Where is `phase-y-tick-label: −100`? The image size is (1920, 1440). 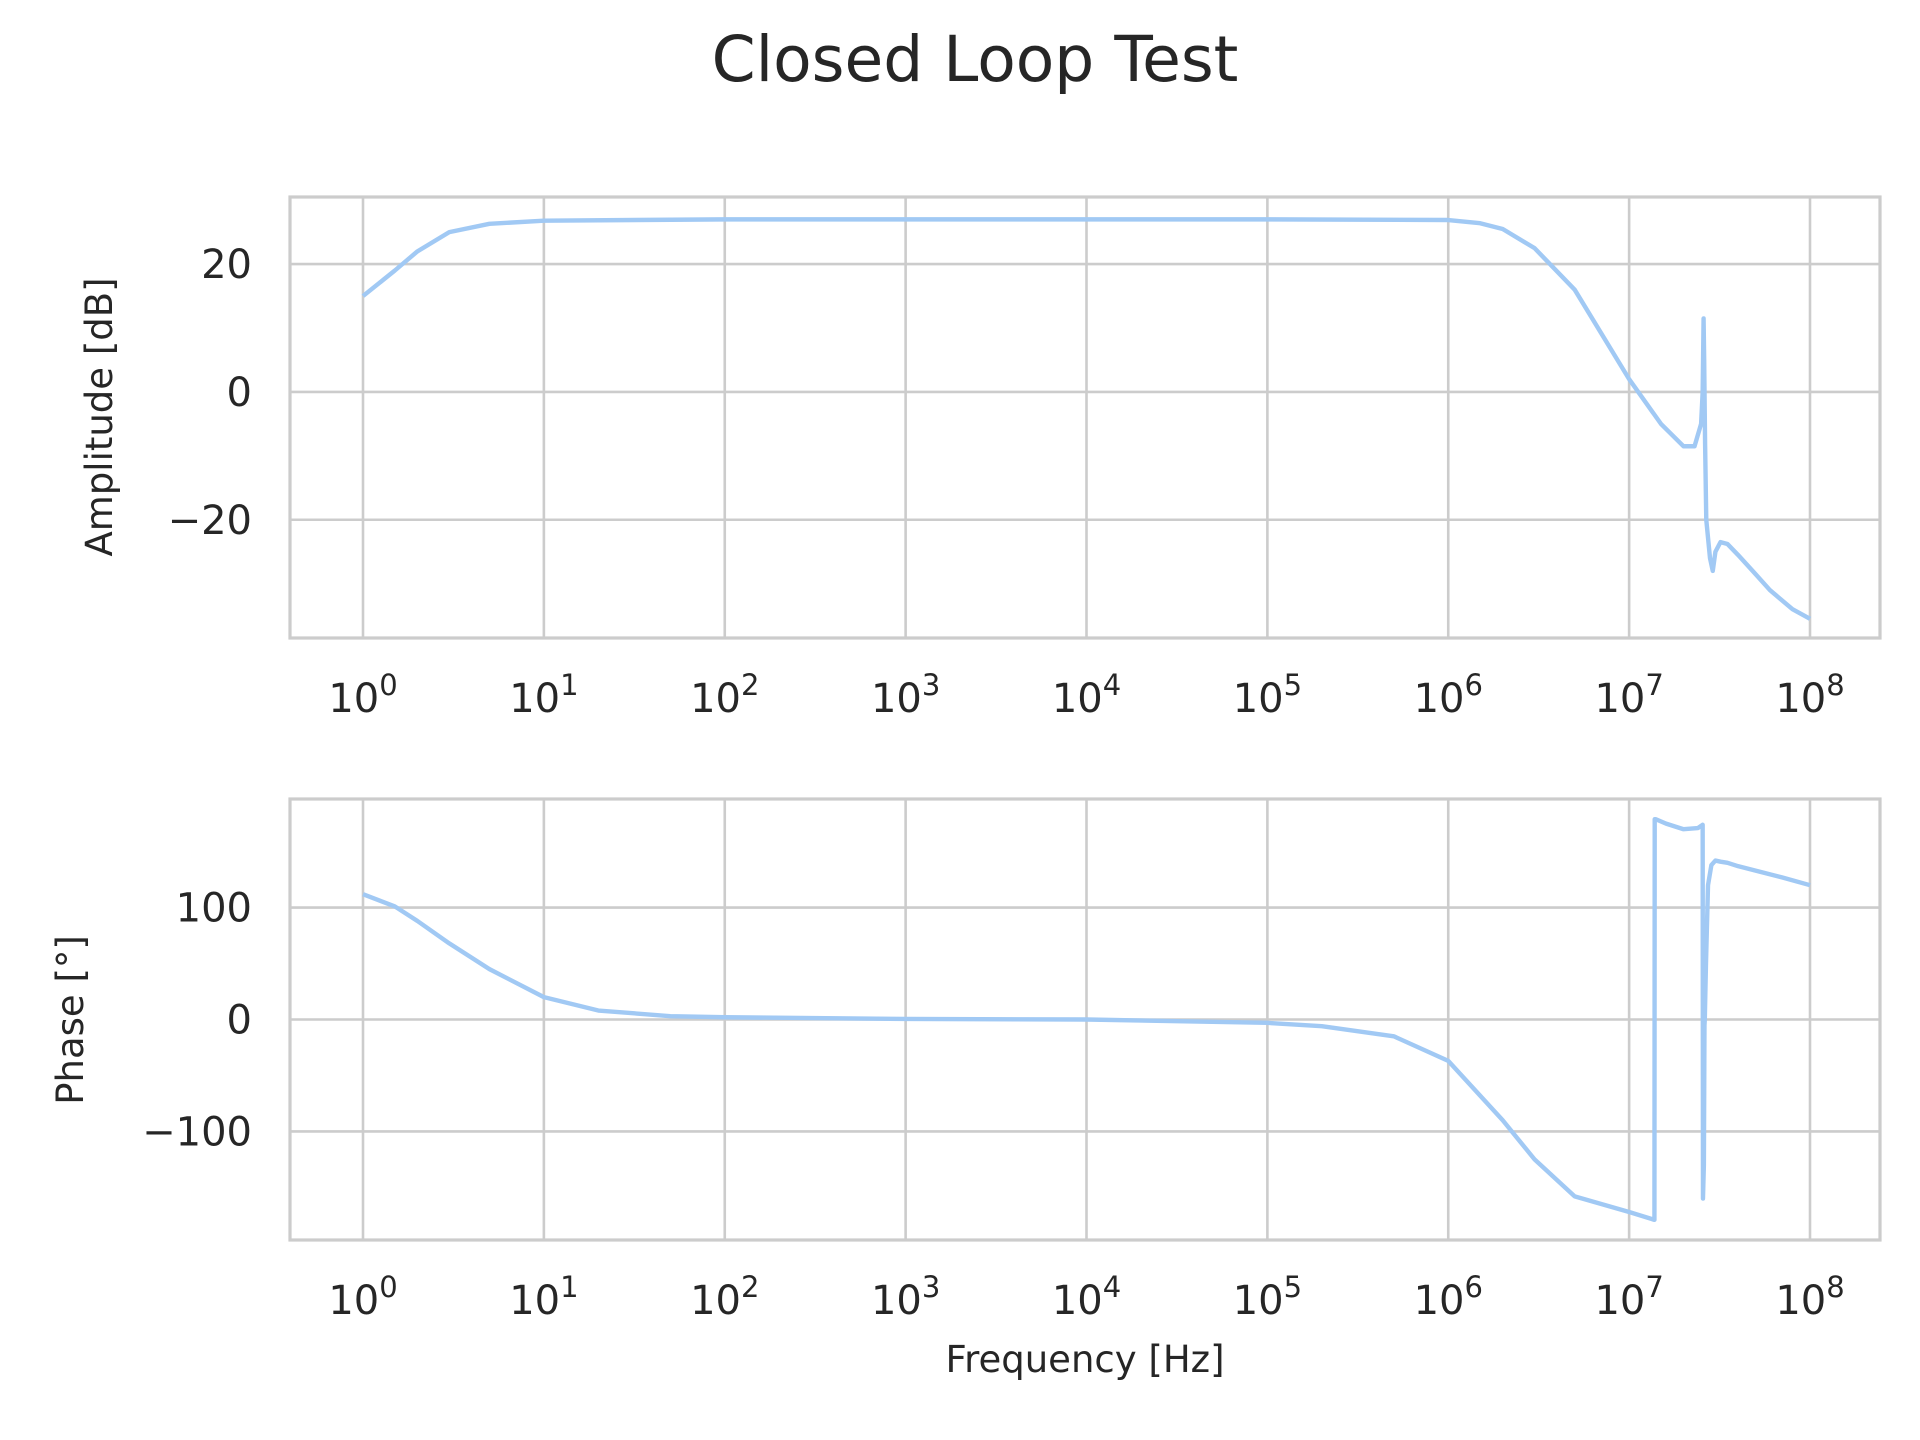
phase-y-tick-label: −100 is located at coordinates (197, 1132).